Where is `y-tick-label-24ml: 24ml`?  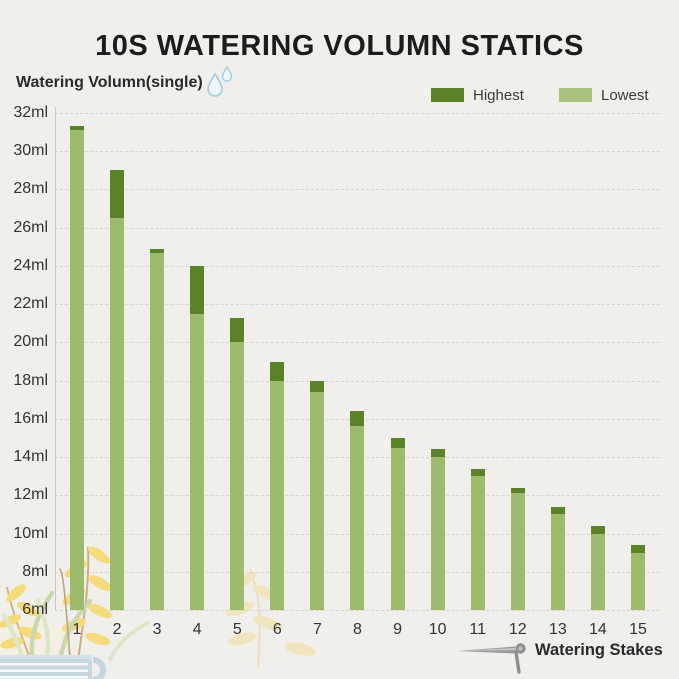
y-tick-label-24ml: 24ml is located at coordinates (30, 265).